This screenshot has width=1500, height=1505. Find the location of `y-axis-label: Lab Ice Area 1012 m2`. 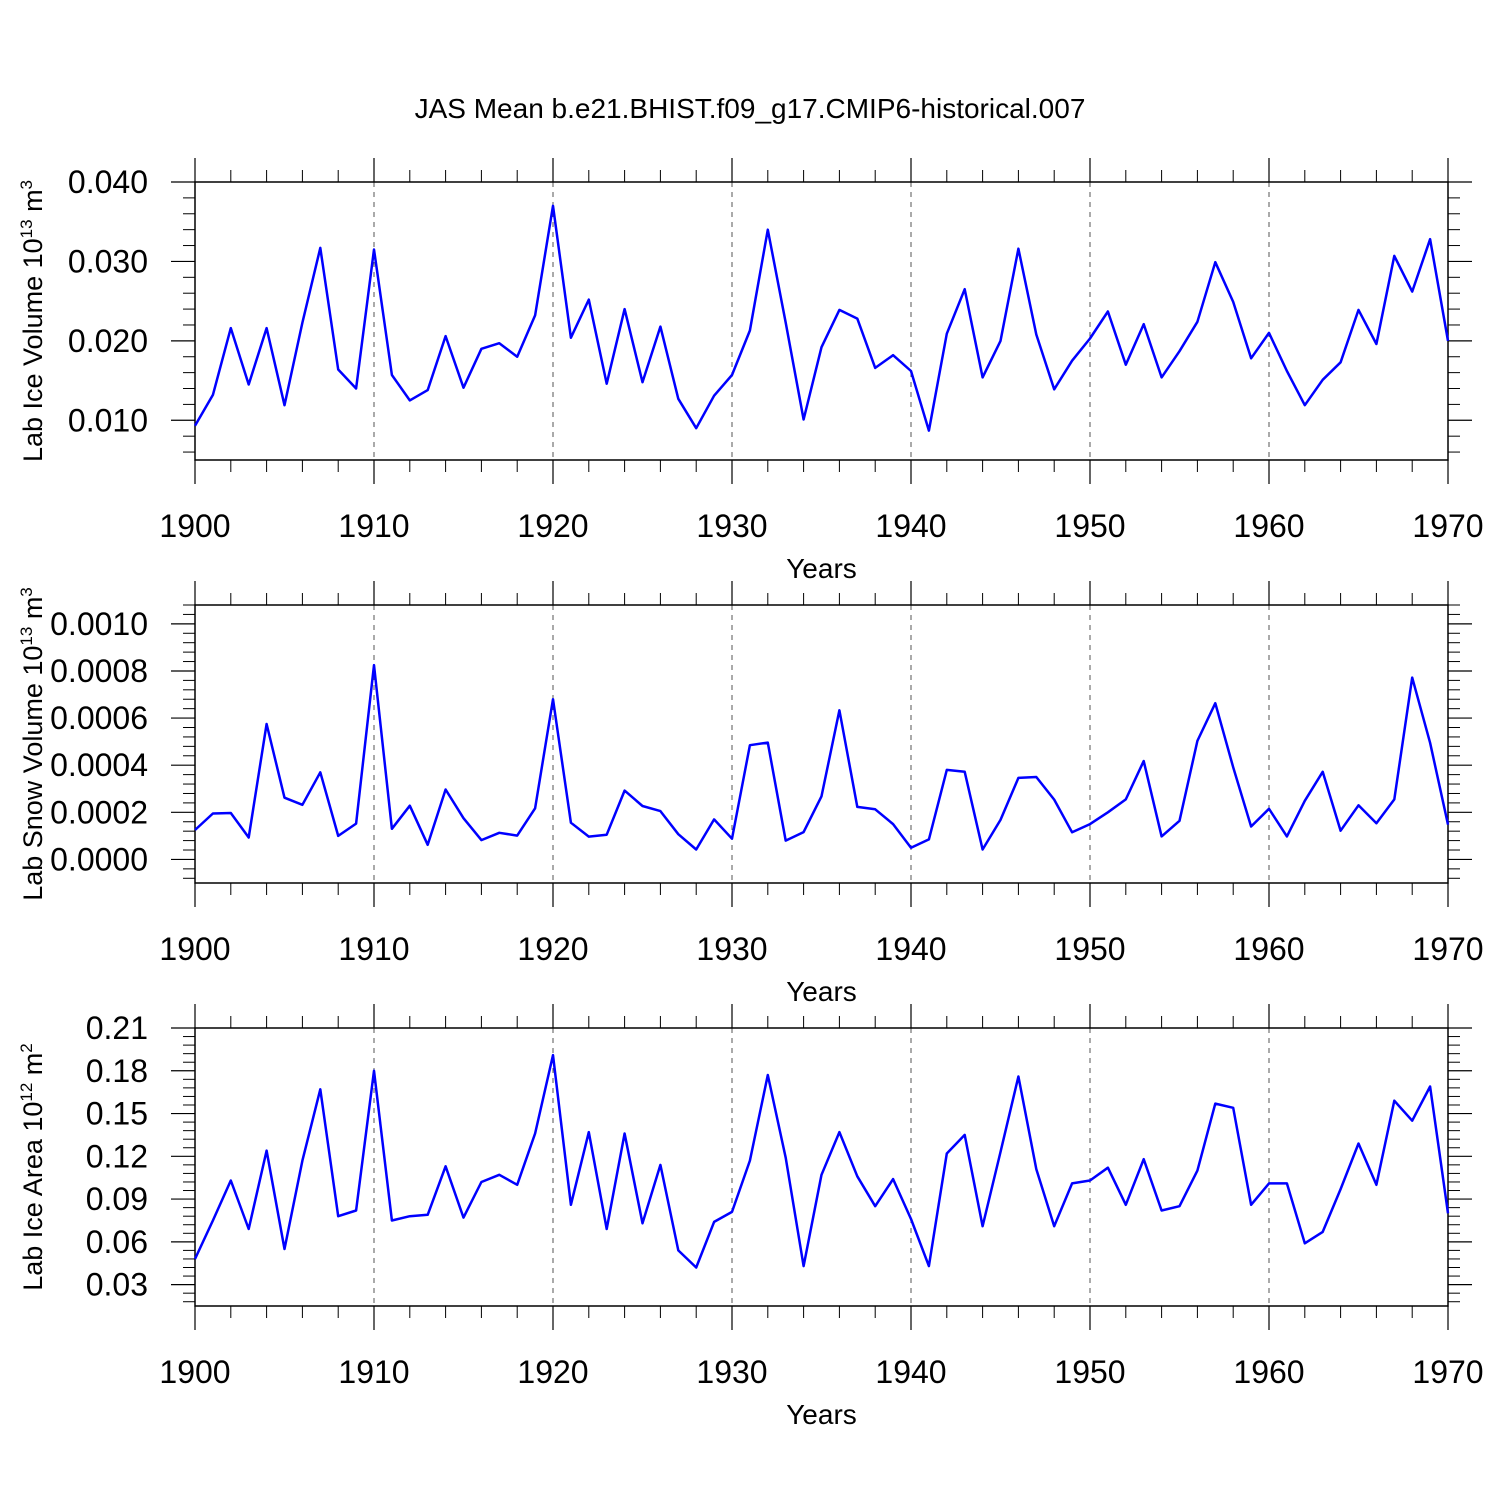

y-axis-label: Lab Ice Area 1012 m2 is located at coordinates (32, 1167).